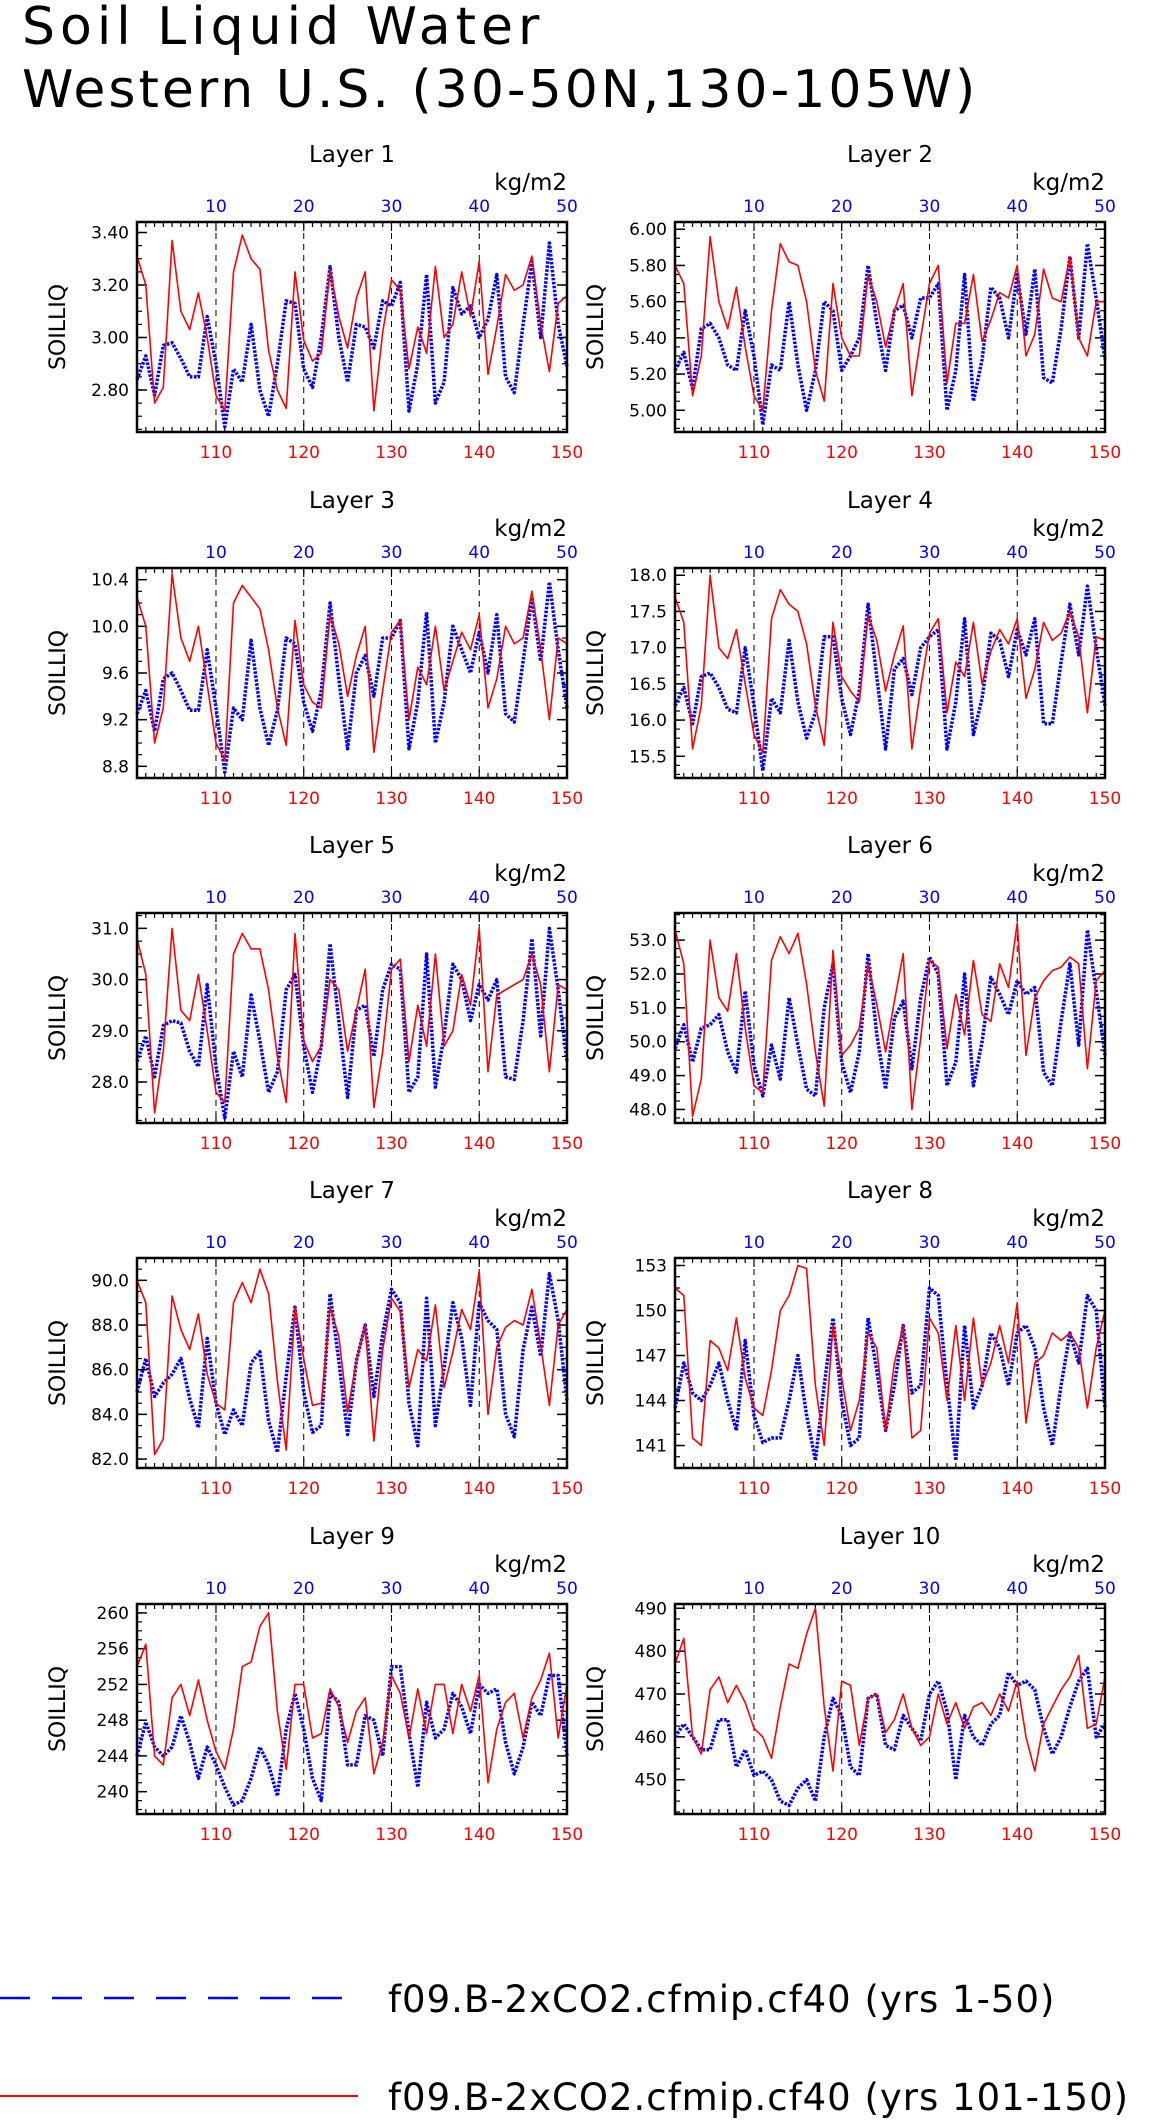 Image resolution: width=1154 pixels, height=2120 pixels. Describe the element at coordinates (651, 1652) in the screenshot. I see `y-tick-label: 480` at that location.